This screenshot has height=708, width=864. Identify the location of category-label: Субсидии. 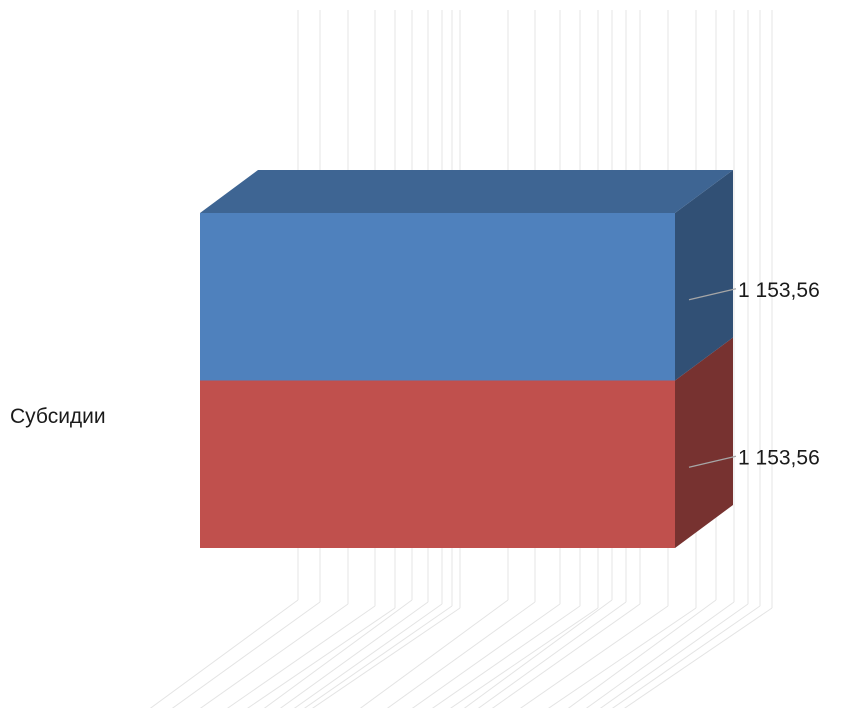
(58, 416).